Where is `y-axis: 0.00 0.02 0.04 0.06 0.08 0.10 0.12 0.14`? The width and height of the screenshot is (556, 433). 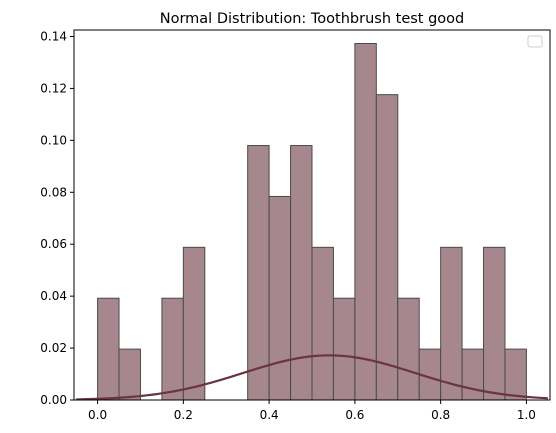 y-axis: 0.00 0.02 0.04 0.06 0.08 0.10 0.12 0.14 is located at coordinates (57, 218).